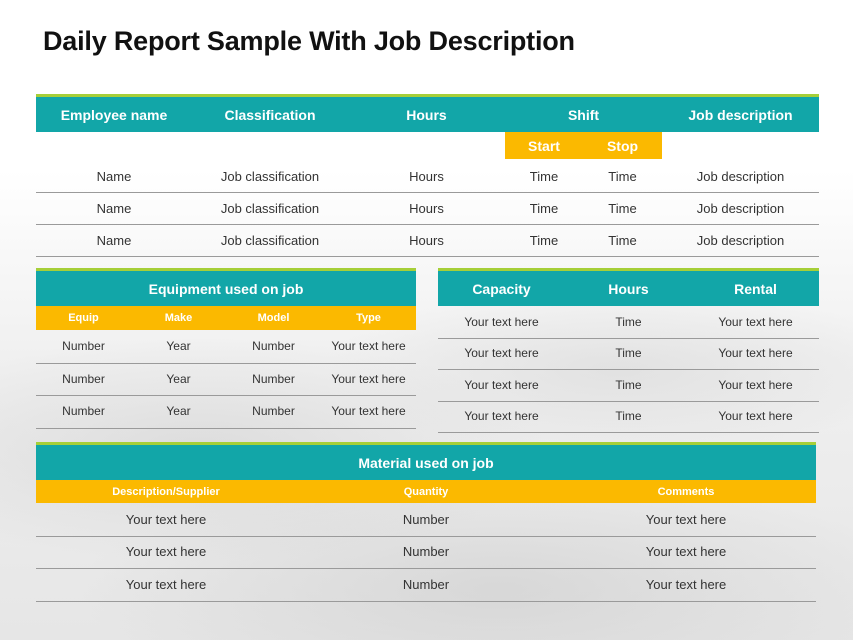 This screenshot has height=640, width=853. I want to click on subheader-comments: Comments, so click(686, 491).